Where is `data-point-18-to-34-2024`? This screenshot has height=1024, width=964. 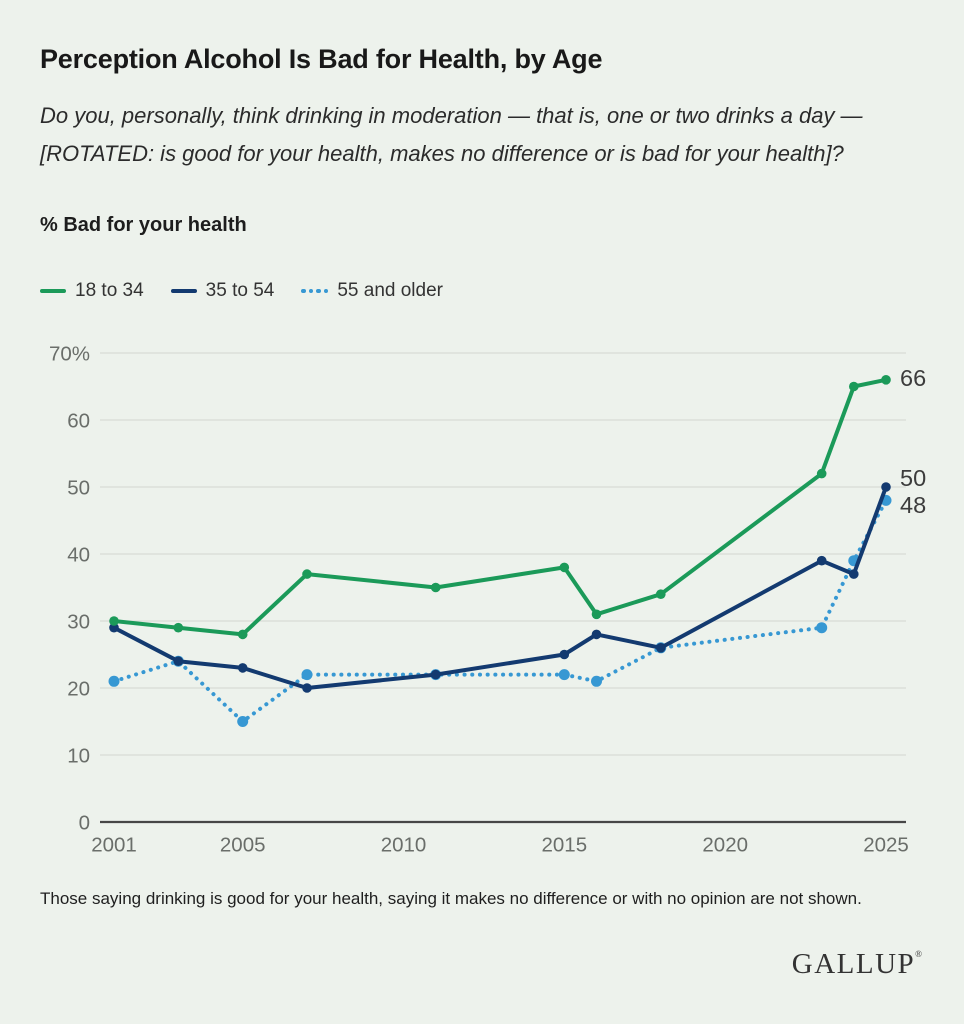
data-point-18-to-34-2024 is located at coordinates (854, 386).